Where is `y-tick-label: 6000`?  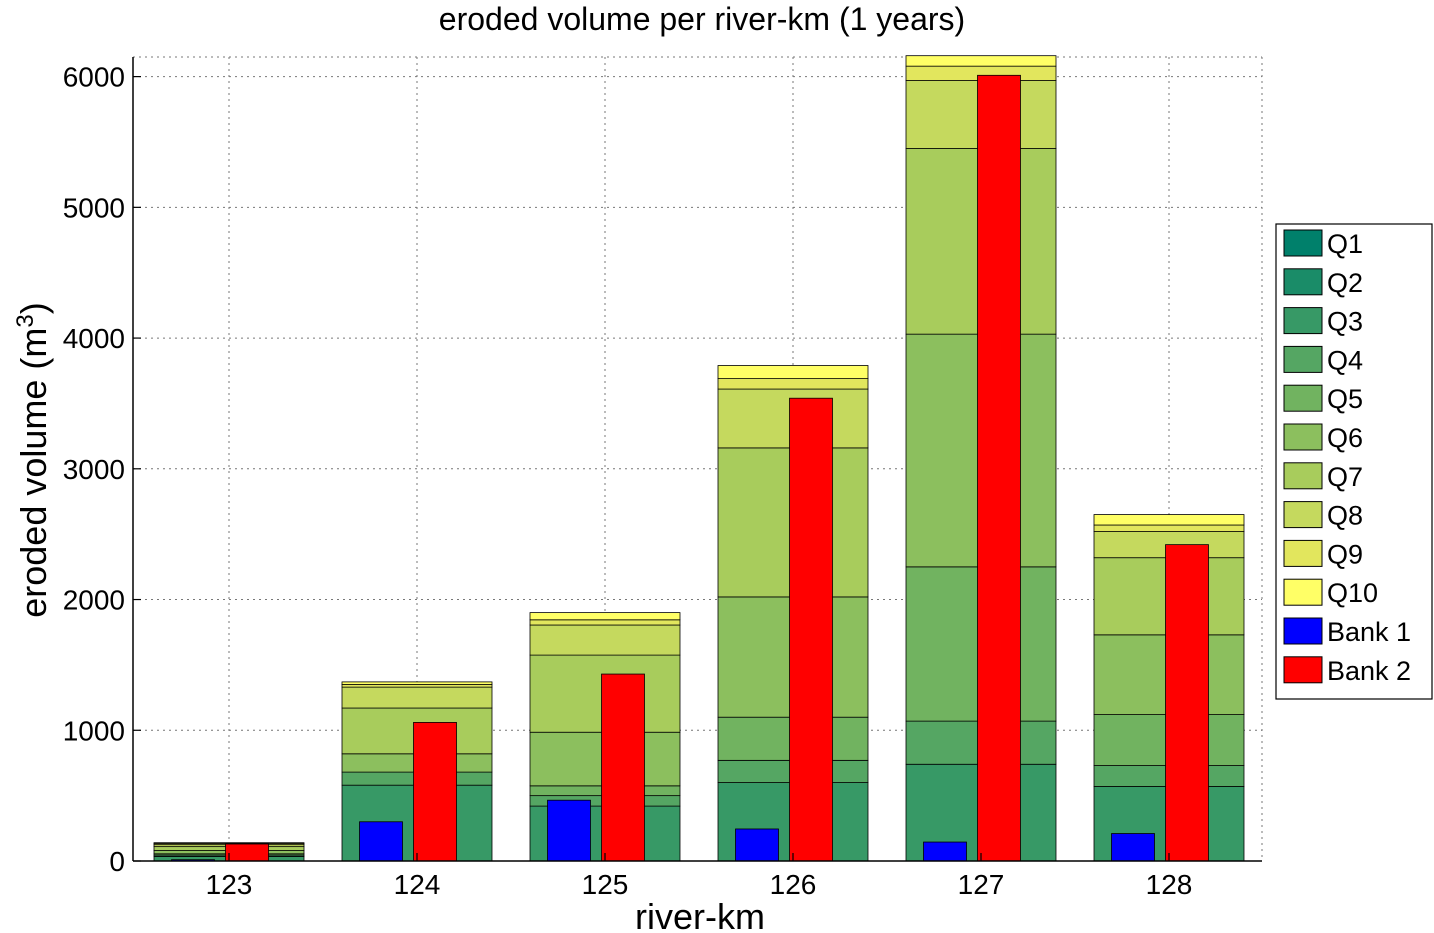
y-tick-label: 6000 is located at coordinates (94, 77).